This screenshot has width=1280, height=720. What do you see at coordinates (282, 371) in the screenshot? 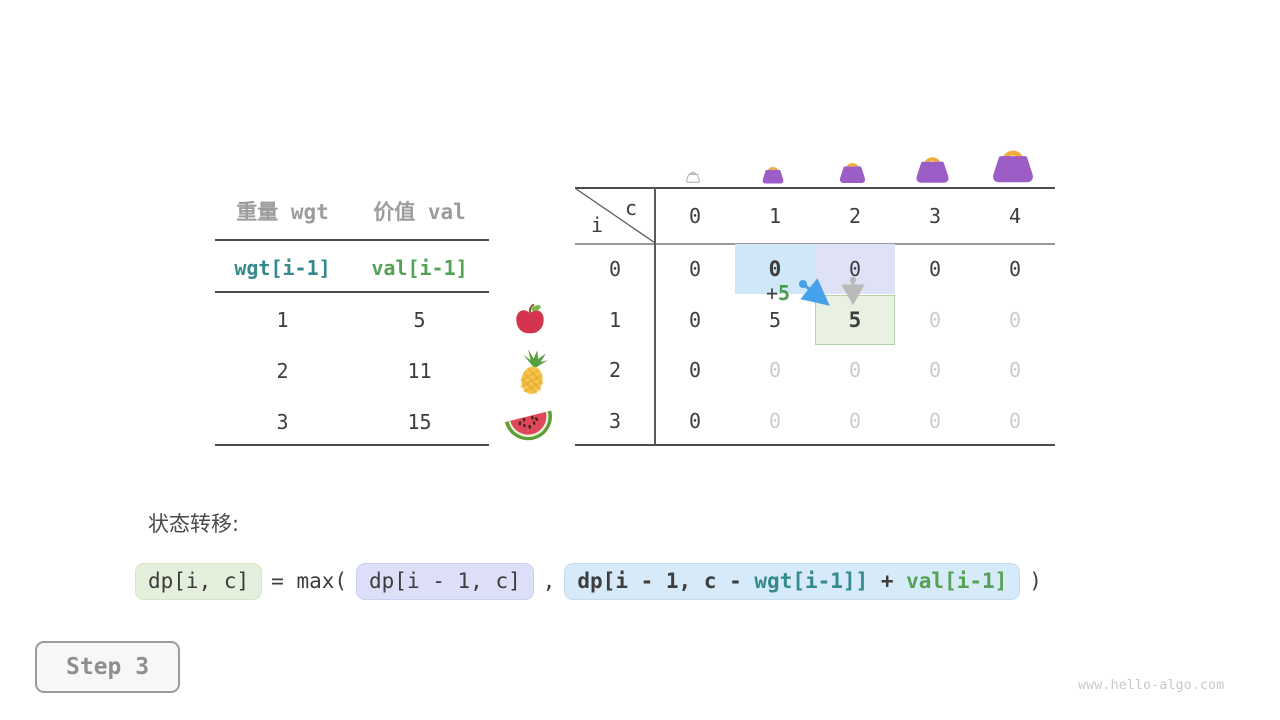
I see `item-2-weight: 2` at bounding box center [282, 371].